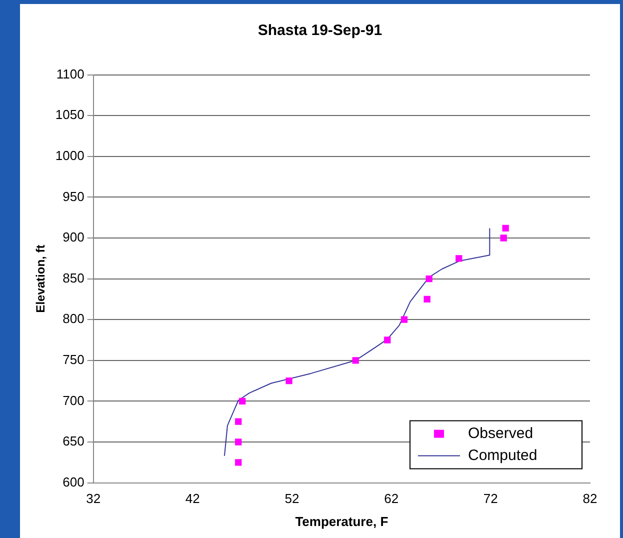 This screenshot has width=623, height=538. What do you see at coordinates (503, 455) in the screenshot?
I see `legend-label: Computed` at bounding box center [503, 455].